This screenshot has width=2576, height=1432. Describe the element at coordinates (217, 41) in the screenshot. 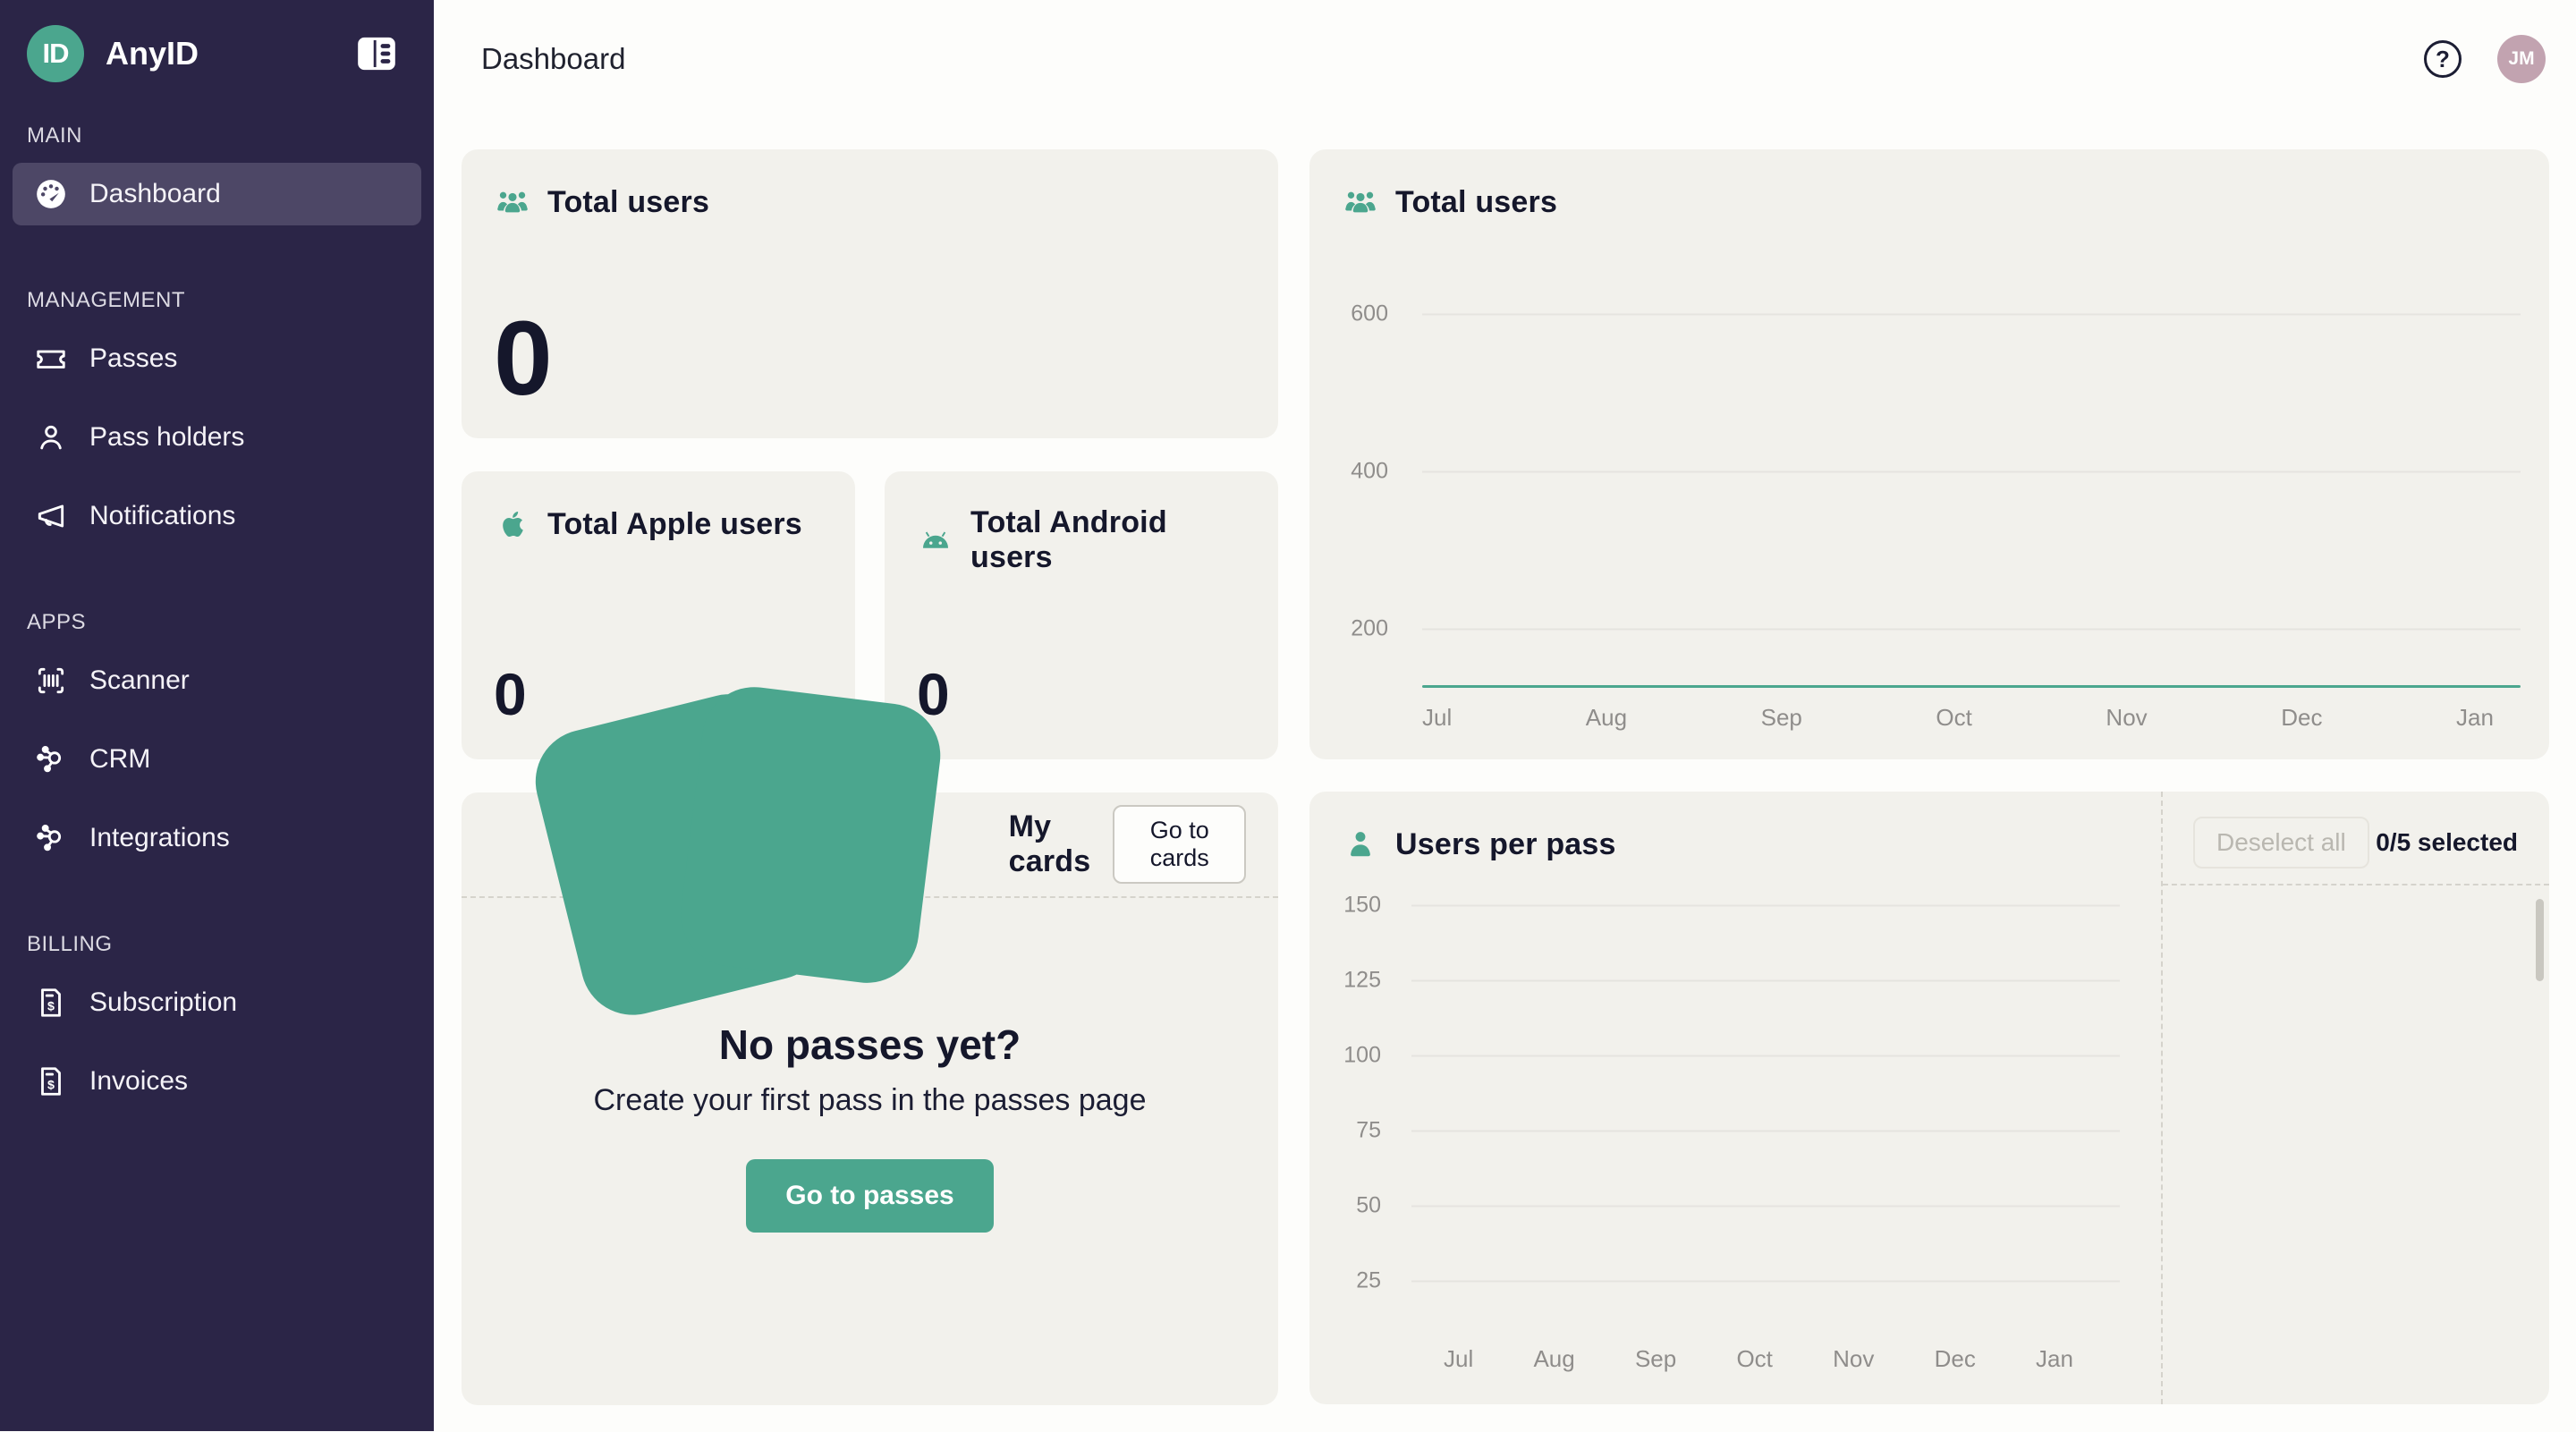

I see `logo-row: ID AnyID` at that location.